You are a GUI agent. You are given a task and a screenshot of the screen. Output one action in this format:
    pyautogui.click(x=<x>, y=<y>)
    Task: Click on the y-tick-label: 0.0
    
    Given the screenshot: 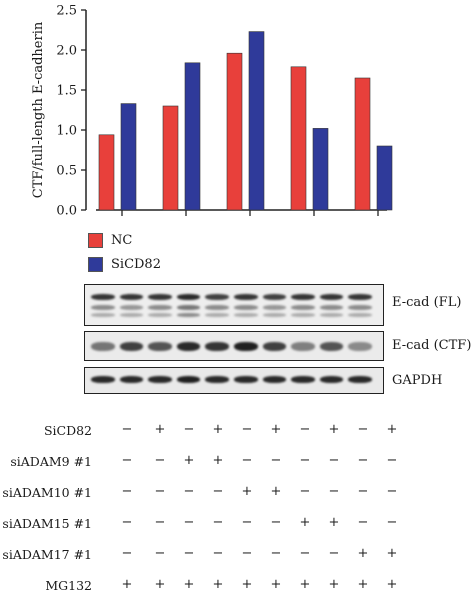 What is the action you would take?
    pyautogui.click(x=66, y=211)
    